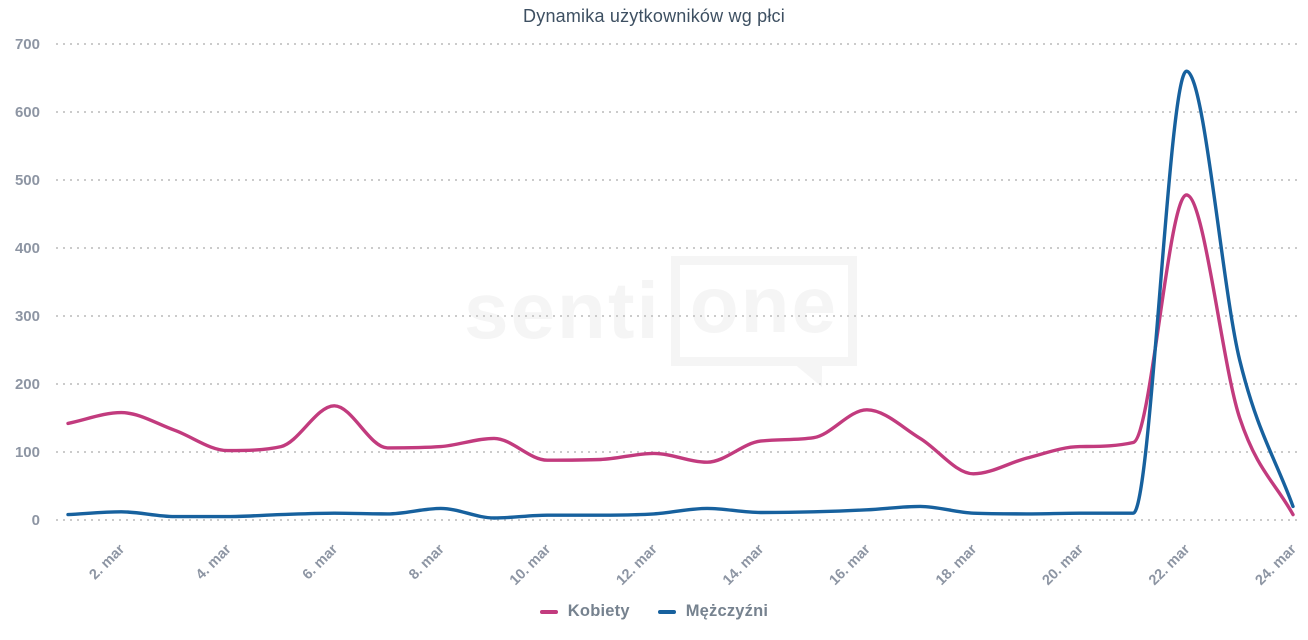  What do you see at coordinates (321, 562) in the screenshot?
I see `x-axis-tick-label: 6. mar` at bounding box center [321, 562].